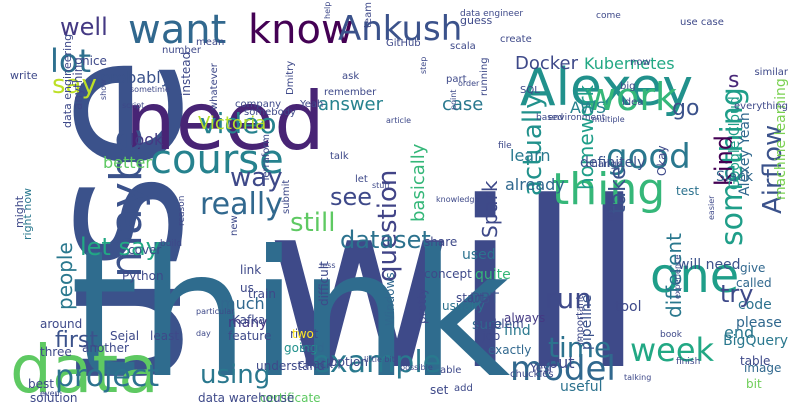  I want to click on word-first: first, so click(76, 340).